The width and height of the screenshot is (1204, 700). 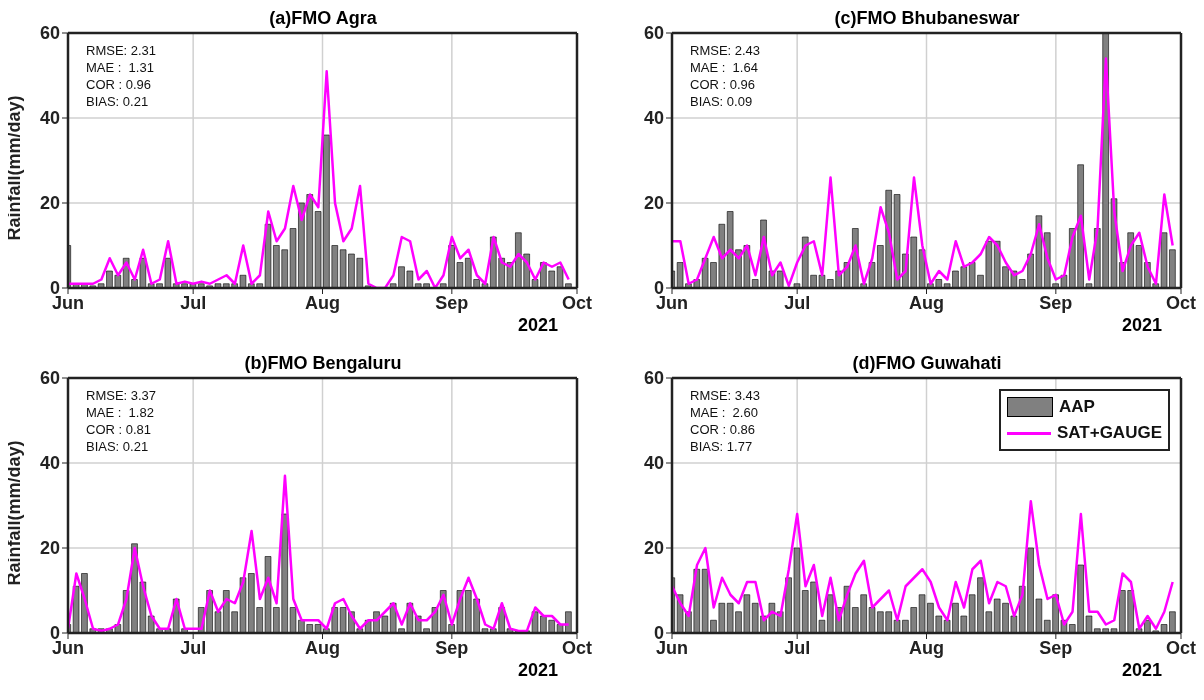 I want to click on annotation: MAE : 1.64, so click(x=724, y=67).